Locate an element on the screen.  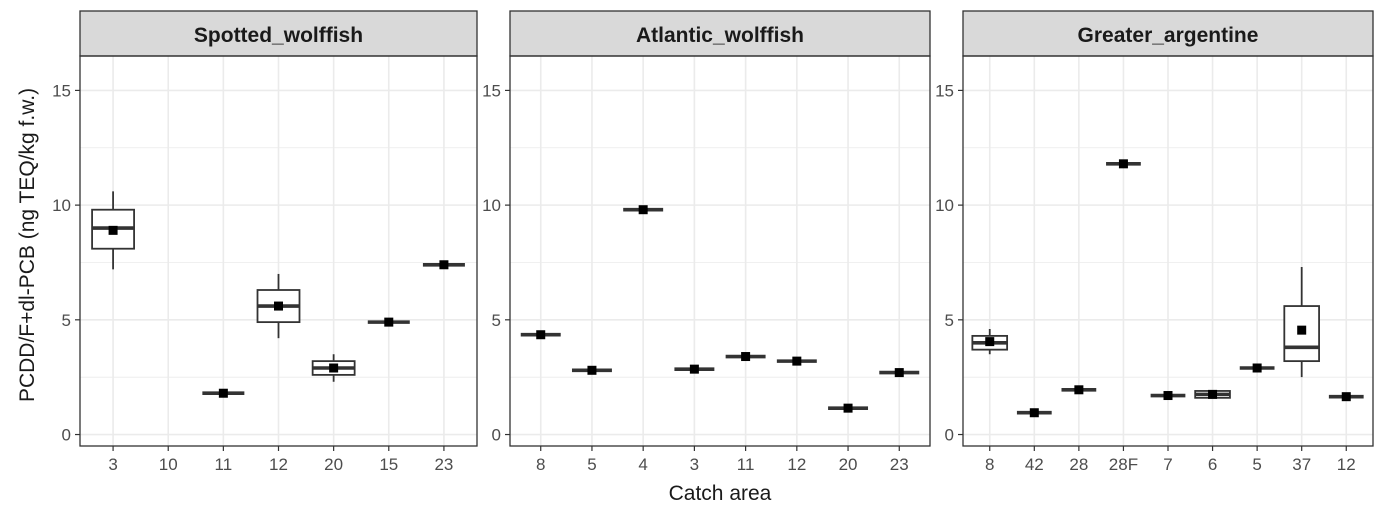
facet-title: Greater_argentine is located at coordinates (1168, 35).